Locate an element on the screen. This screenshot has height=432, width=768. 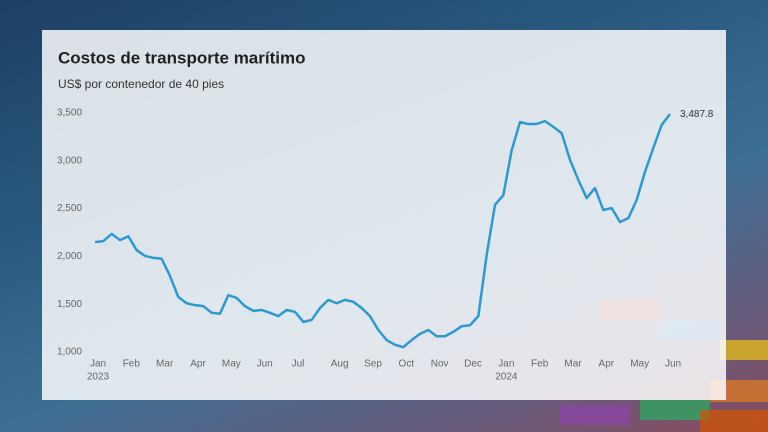
chart-subtitle: US$ por contenedor de 40 pies is located at coordinates (141, 84).